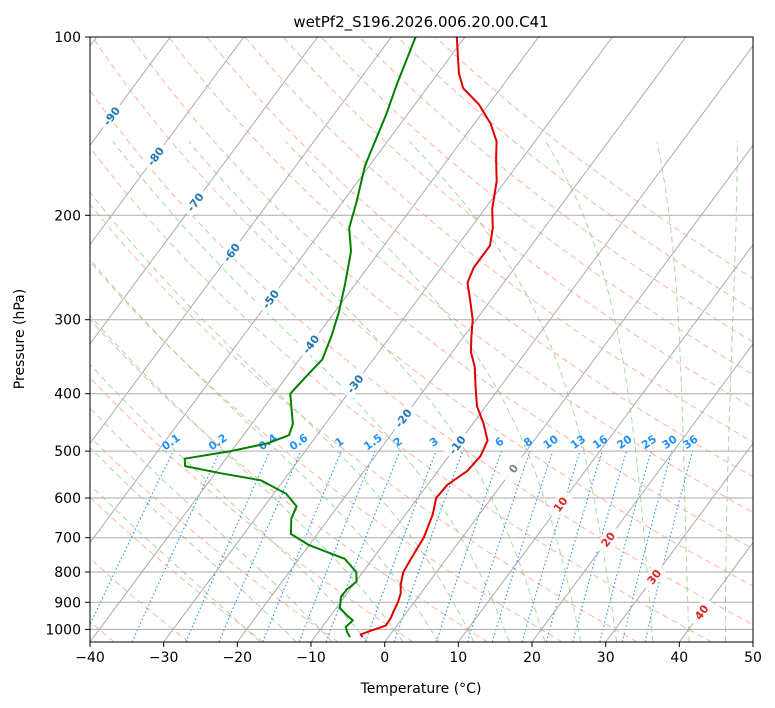  I want to click on y-axis-label: Pressure (hPa), so click(20, 339).